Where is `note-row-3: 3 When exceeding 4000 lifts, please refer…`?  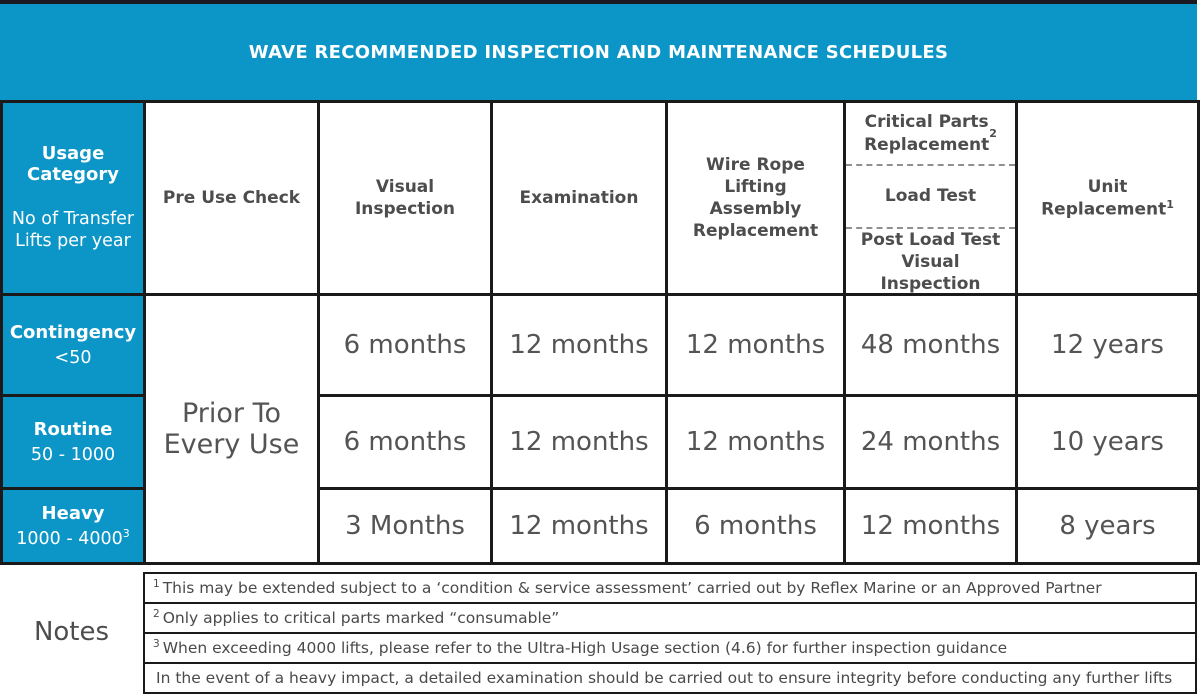
note-row-3: 3 When exceeding 4000 lifts, please refer… is located at coordinates (670, 648).